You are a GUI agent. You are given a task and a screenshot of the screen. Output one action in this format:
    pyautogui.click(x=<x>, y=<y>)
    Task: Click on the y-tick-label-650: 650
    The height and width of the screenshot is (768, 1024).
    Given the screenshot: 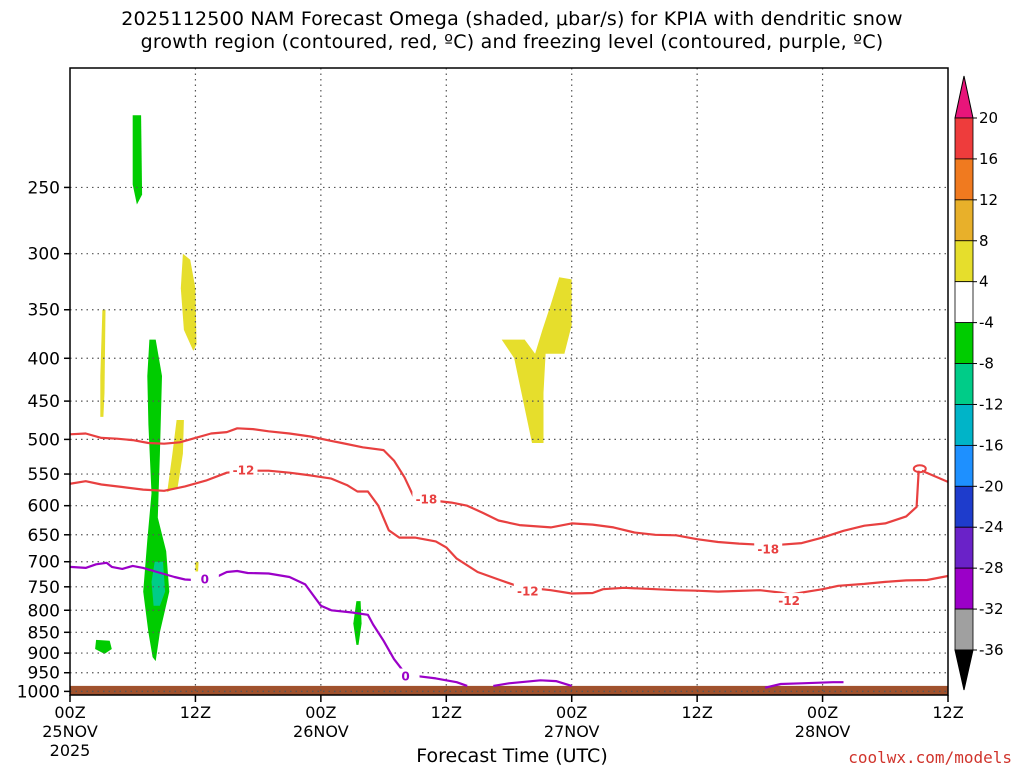 What is the action you would take?
    pyautogui.click(x=44, y=536)
    